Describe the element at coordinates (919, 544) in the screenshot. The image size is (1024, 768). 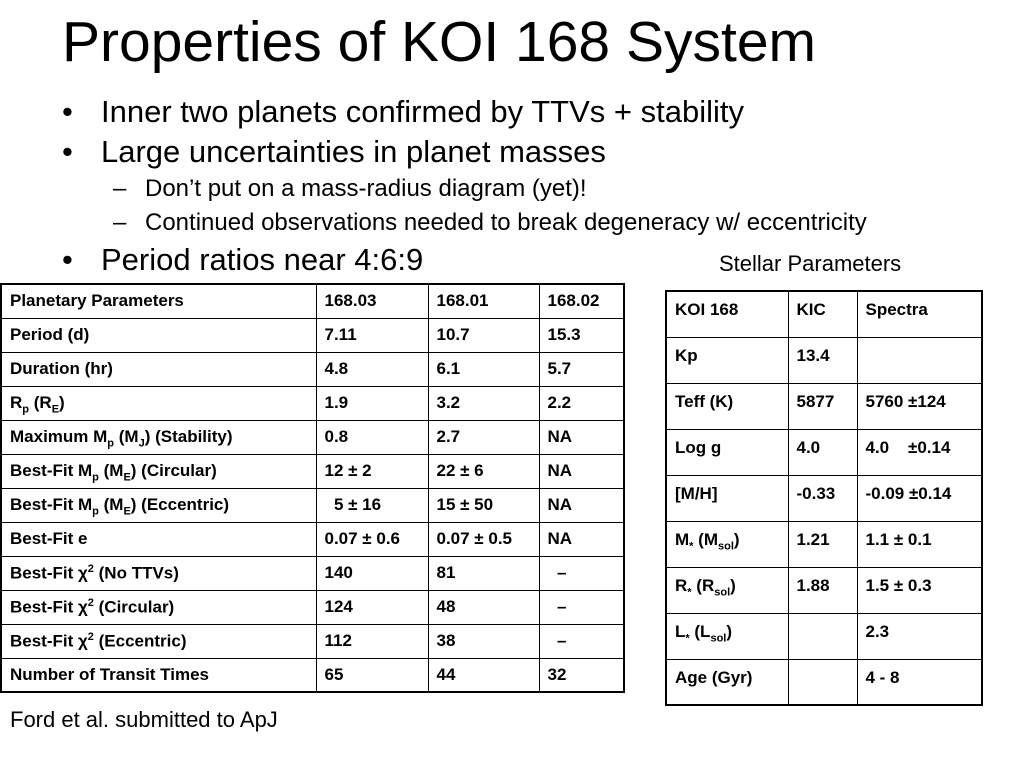
I see `value-cell: 1.1 ± 0.1` at that location.